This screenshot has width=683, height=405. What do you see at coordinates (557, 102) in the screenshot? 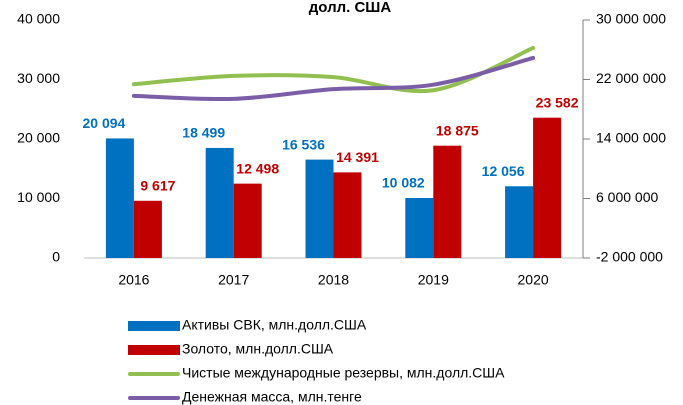
I see `value-label: 23 582` at bounding box center [557, 102].